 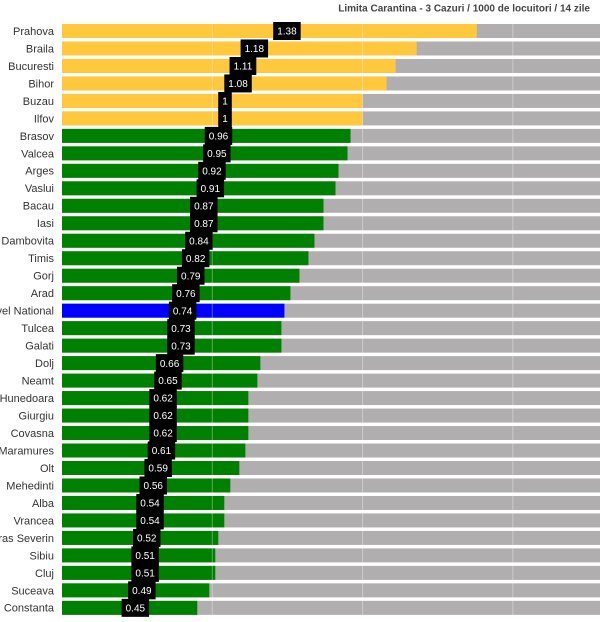 I want to click on category-label: Mehedinti, so click(x=30, y=486).